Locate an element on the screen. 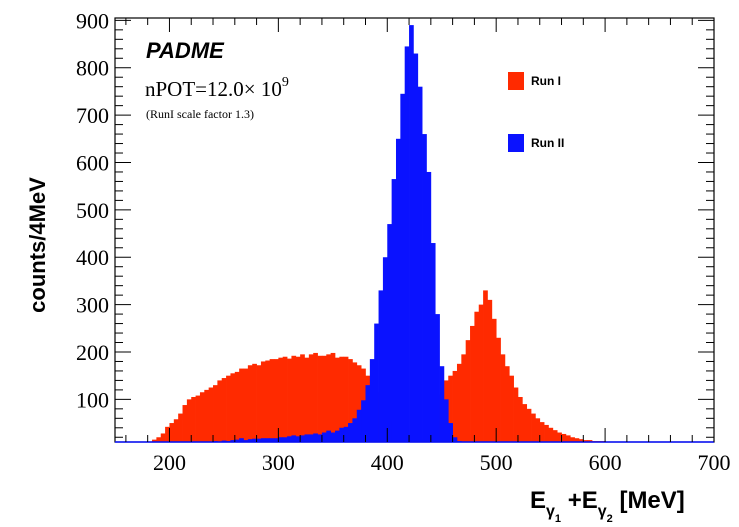 This screenshot has width=739, height=527. y-tick-label: 500 is located at coordinates (92, 210).